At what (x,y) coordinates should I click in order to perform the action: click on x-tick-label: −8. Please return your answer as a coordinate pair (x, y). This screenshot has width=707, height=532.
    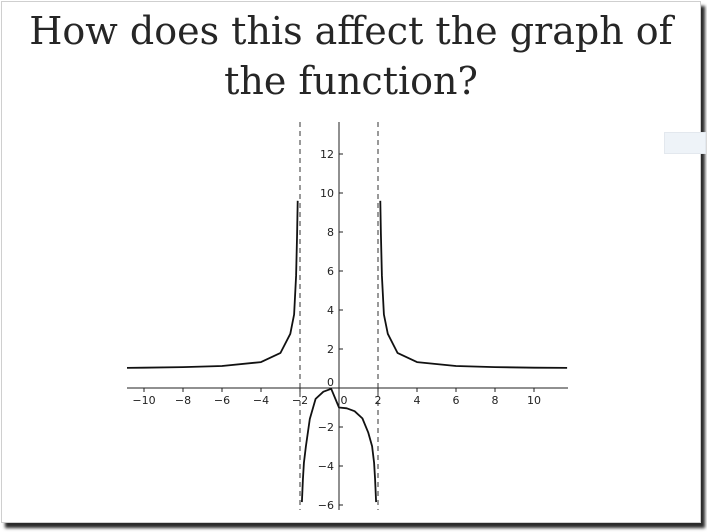
    Looking at the image, I should click on (183, 400).